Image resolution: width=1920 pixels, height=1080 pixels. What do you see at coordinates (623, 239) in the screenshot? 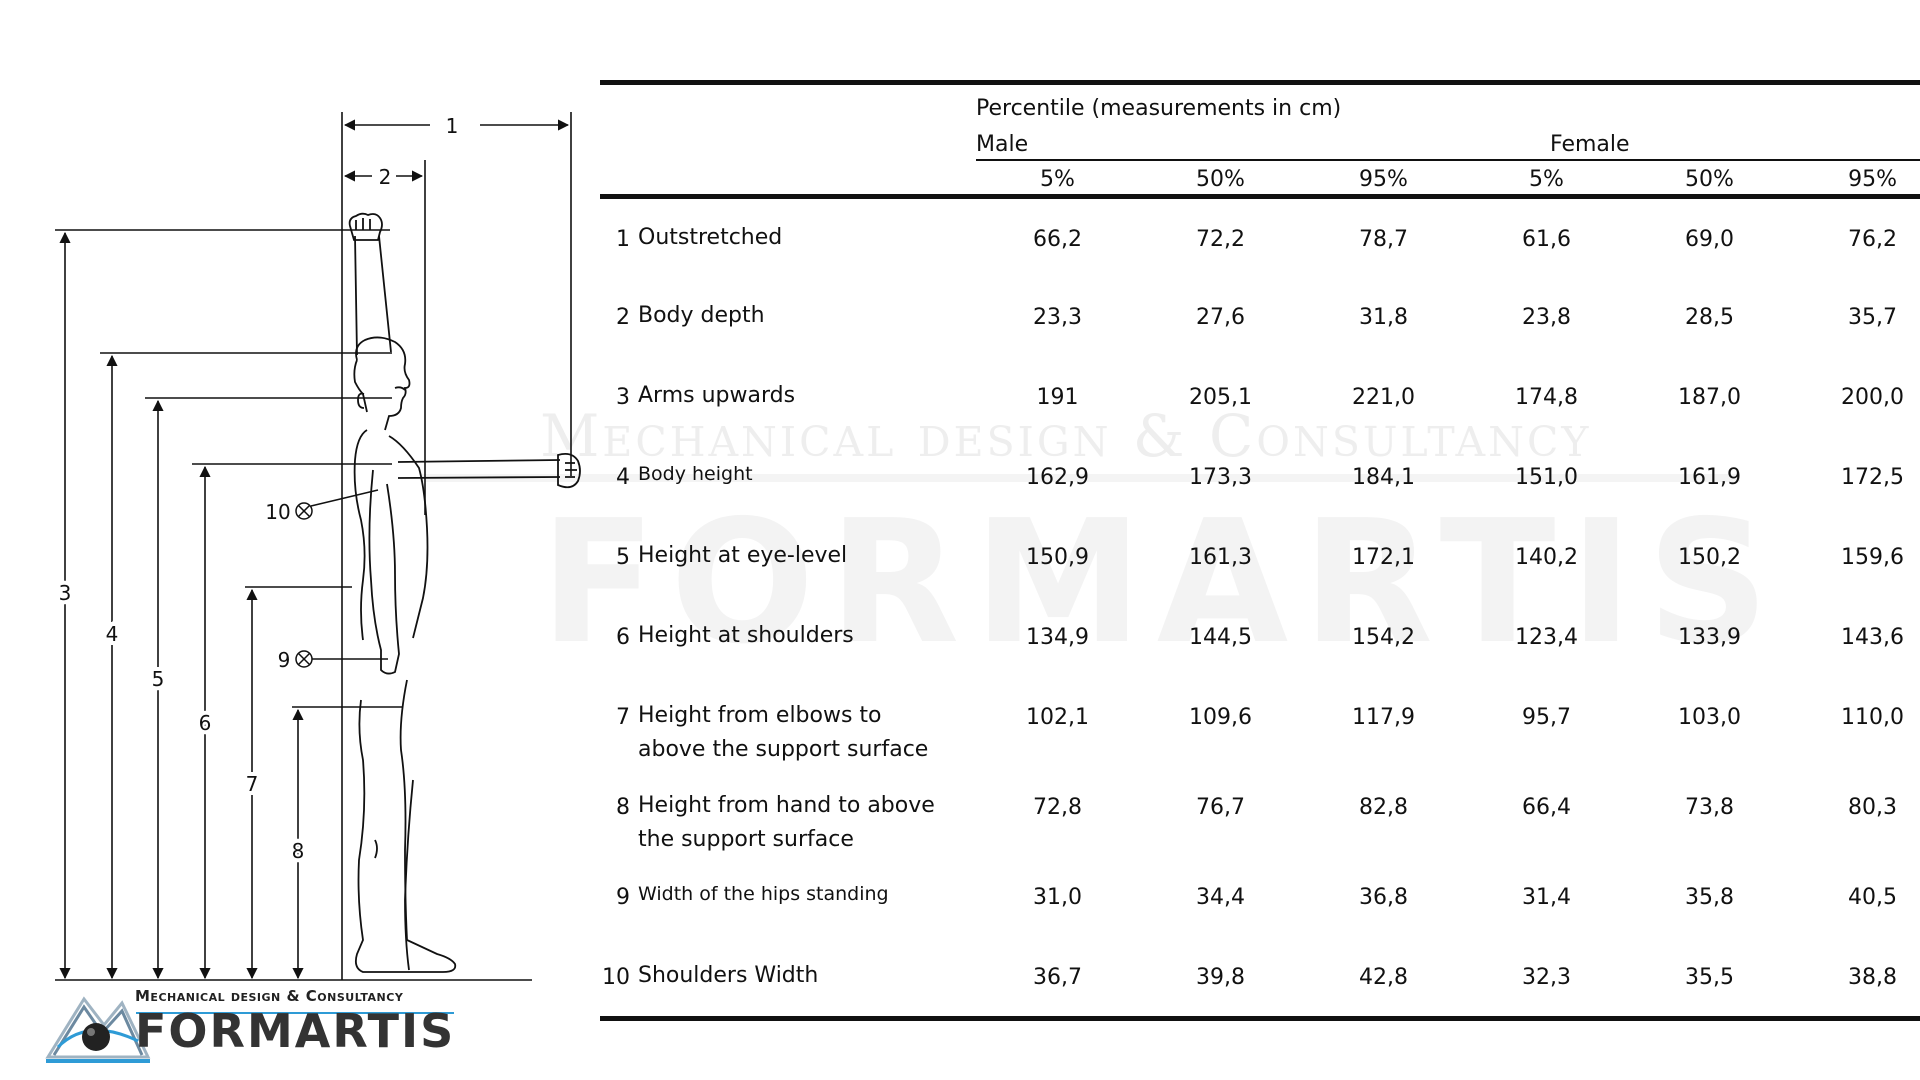
I see `row-number: 1` at bounding box center [623, 239].